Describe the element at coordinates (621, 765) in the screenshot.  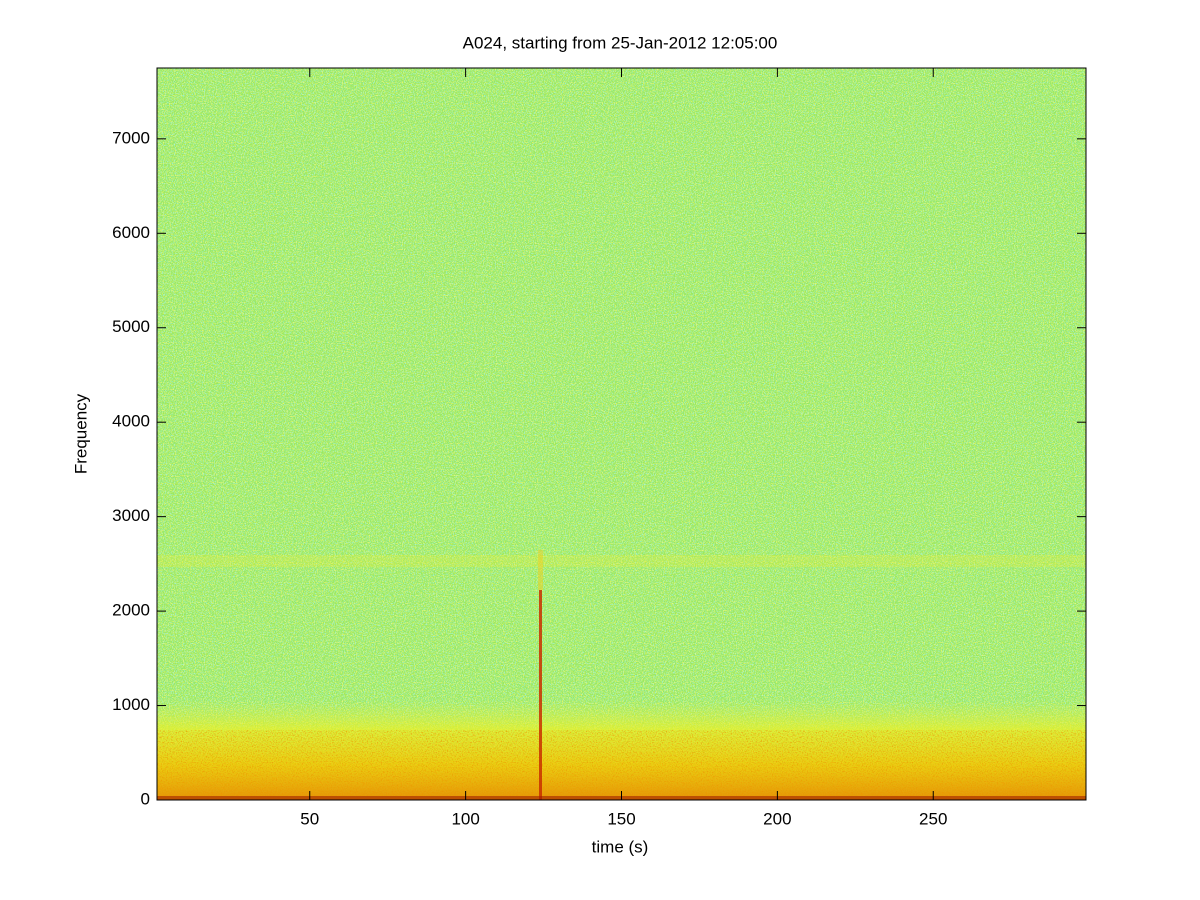
I see `spectrogram-low-texture` at that location.